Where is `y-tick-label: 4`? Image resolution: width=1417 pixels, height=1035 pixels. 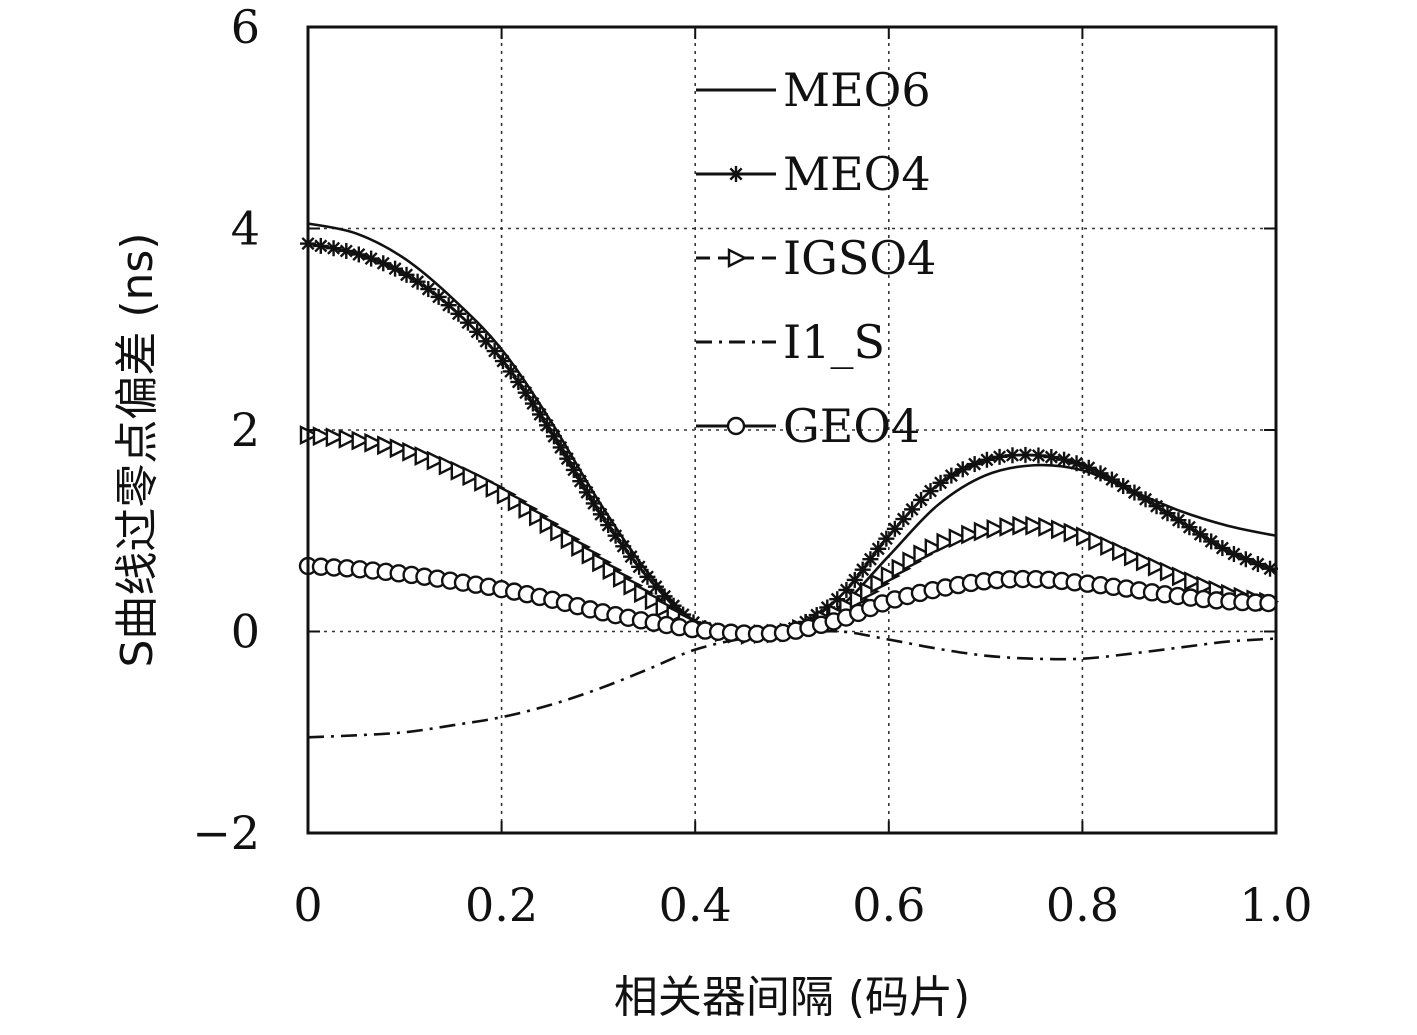 y-tick-label: 4 is located at coordinates (245, 229).